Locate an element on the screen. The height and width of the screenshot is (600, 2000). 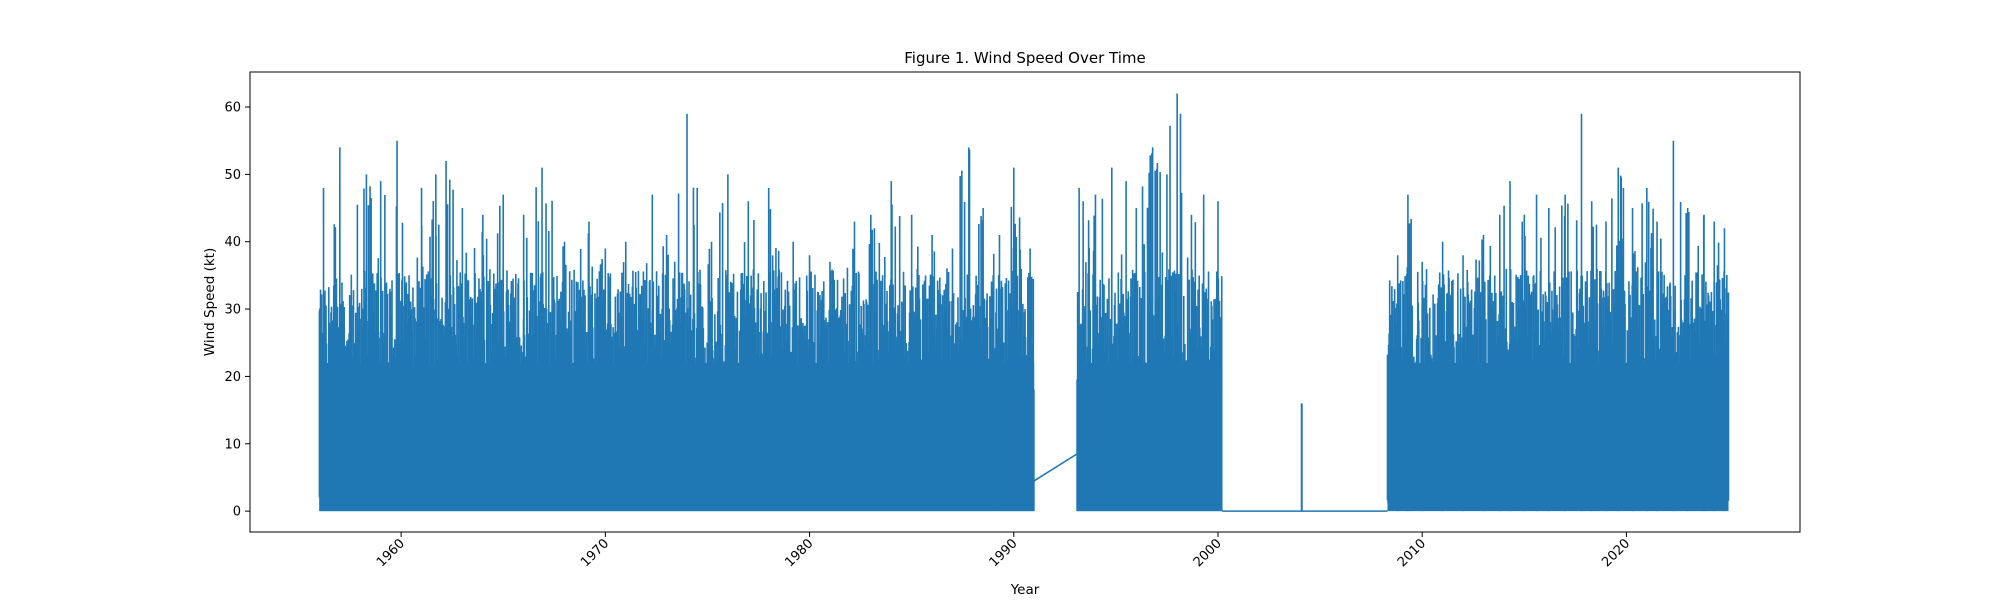
y-tick-label: 0 is located at coordinates (237, 512).